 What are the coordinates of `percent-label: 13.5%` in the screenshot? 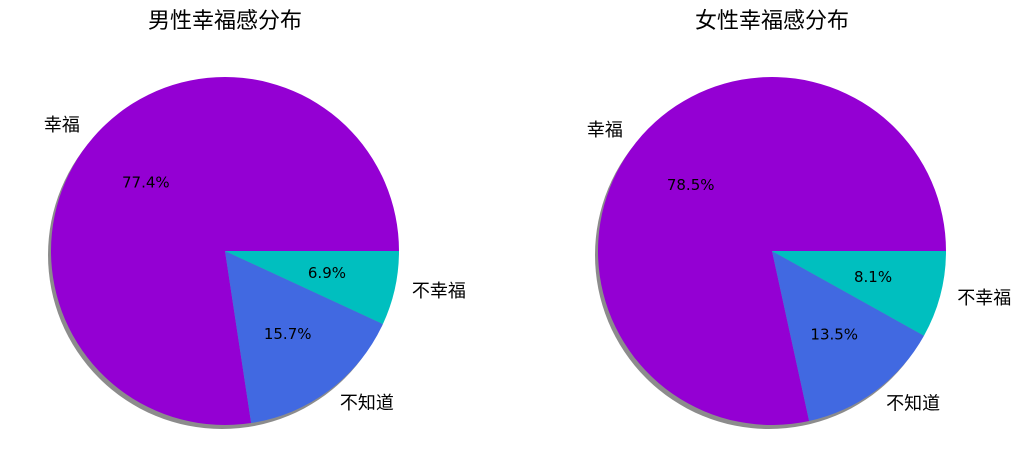 It's located at (834, 334).